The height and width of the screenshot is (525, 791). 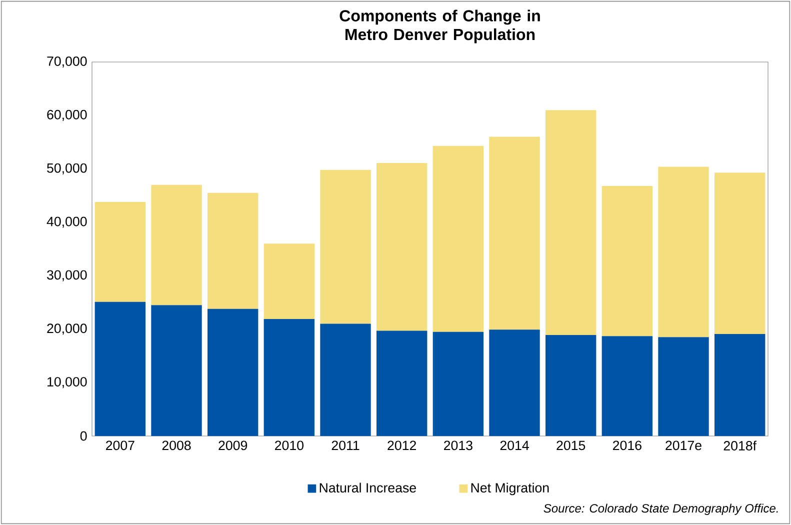 What do you see at coordinates (67, 382) in the screenshot?
I see `y-tick-label: 10,000` at bounding box center [67, 382].